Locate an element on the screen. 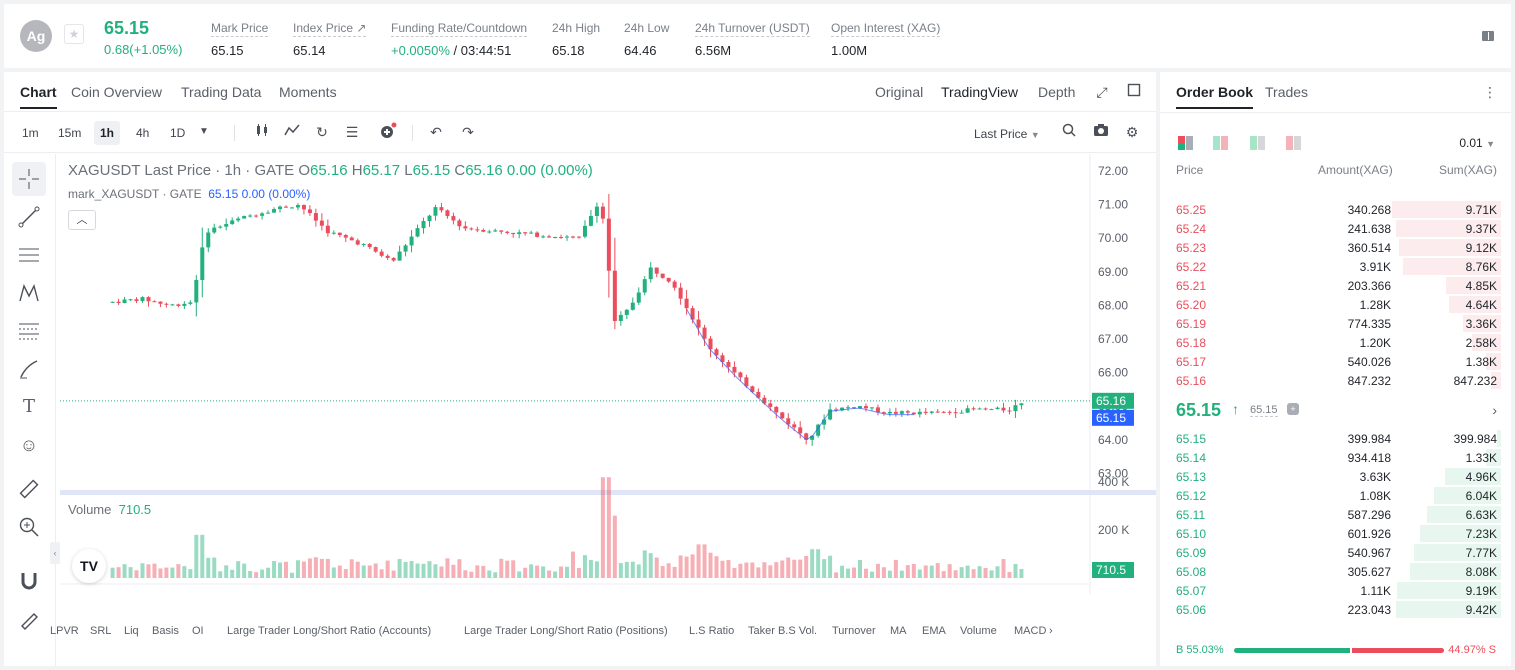 The height and width of the screenshot is (670, 1515). add-alert-icon is located at coordinates (388, 132).